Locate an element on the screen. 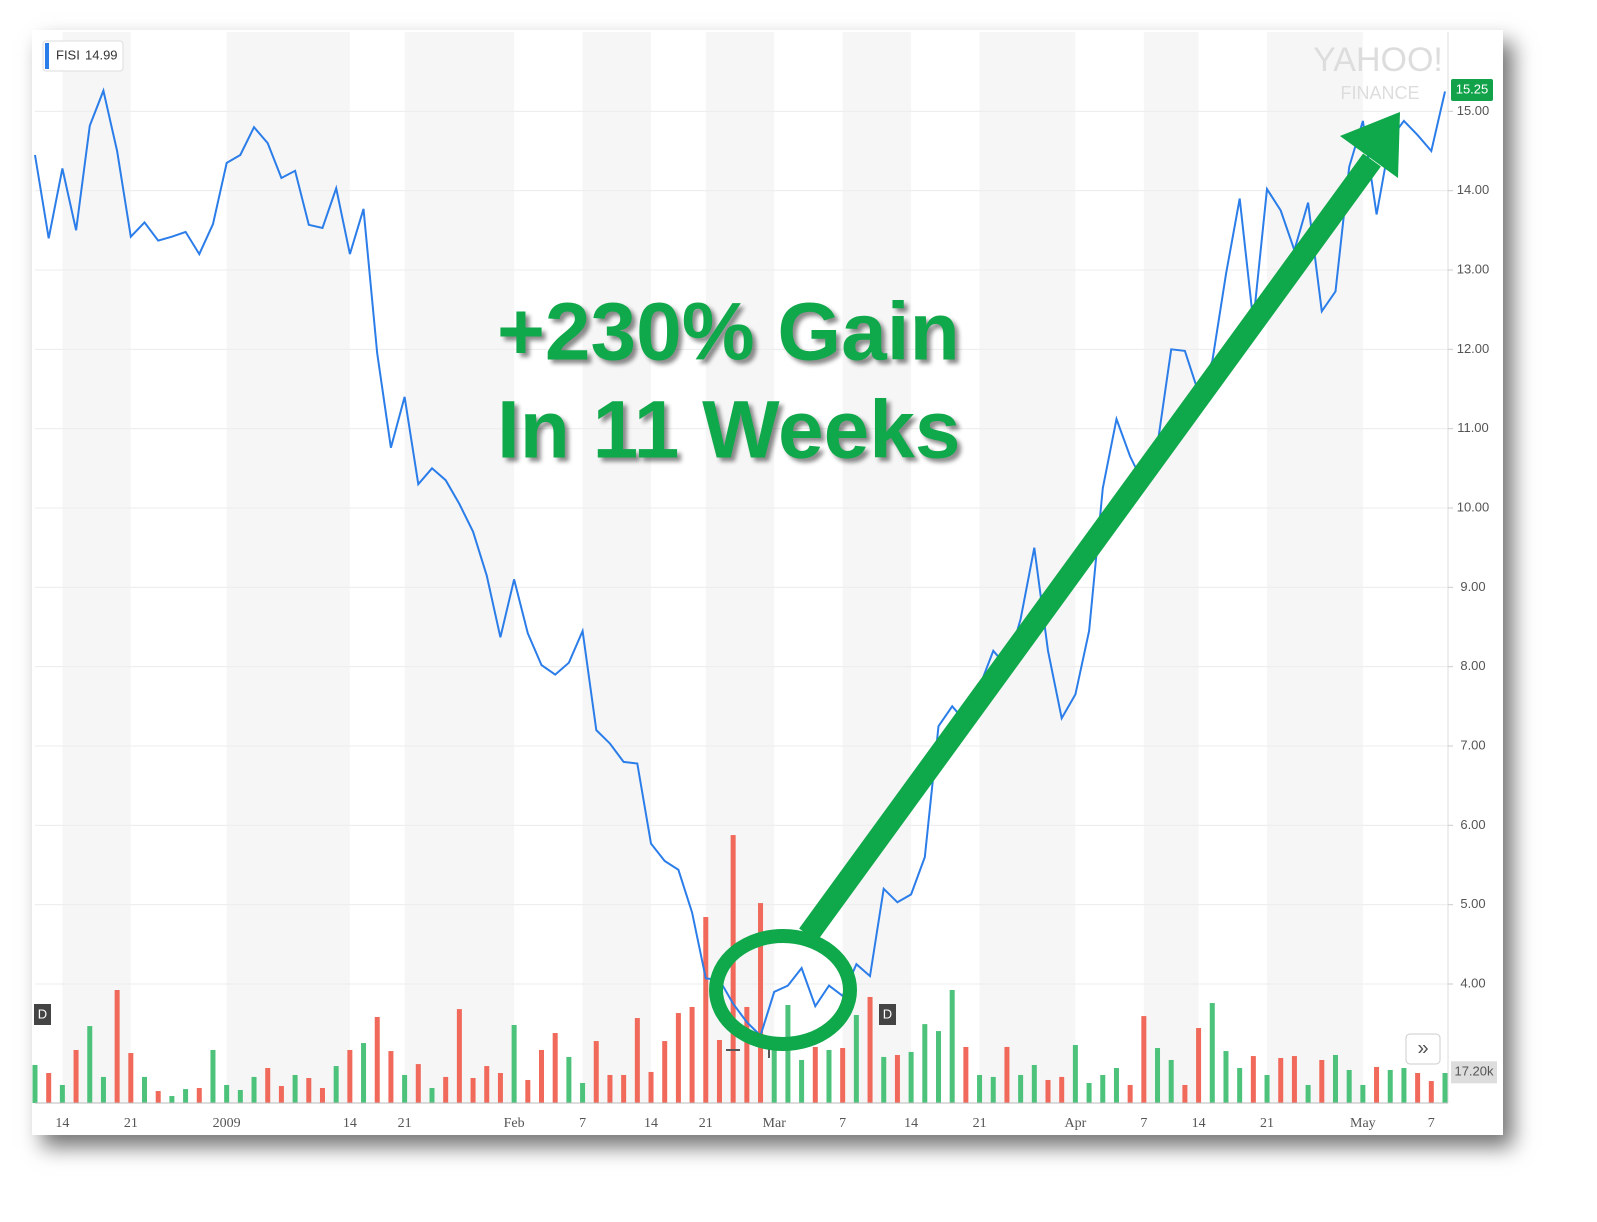  legend-box is located at coordinates (83, 56).